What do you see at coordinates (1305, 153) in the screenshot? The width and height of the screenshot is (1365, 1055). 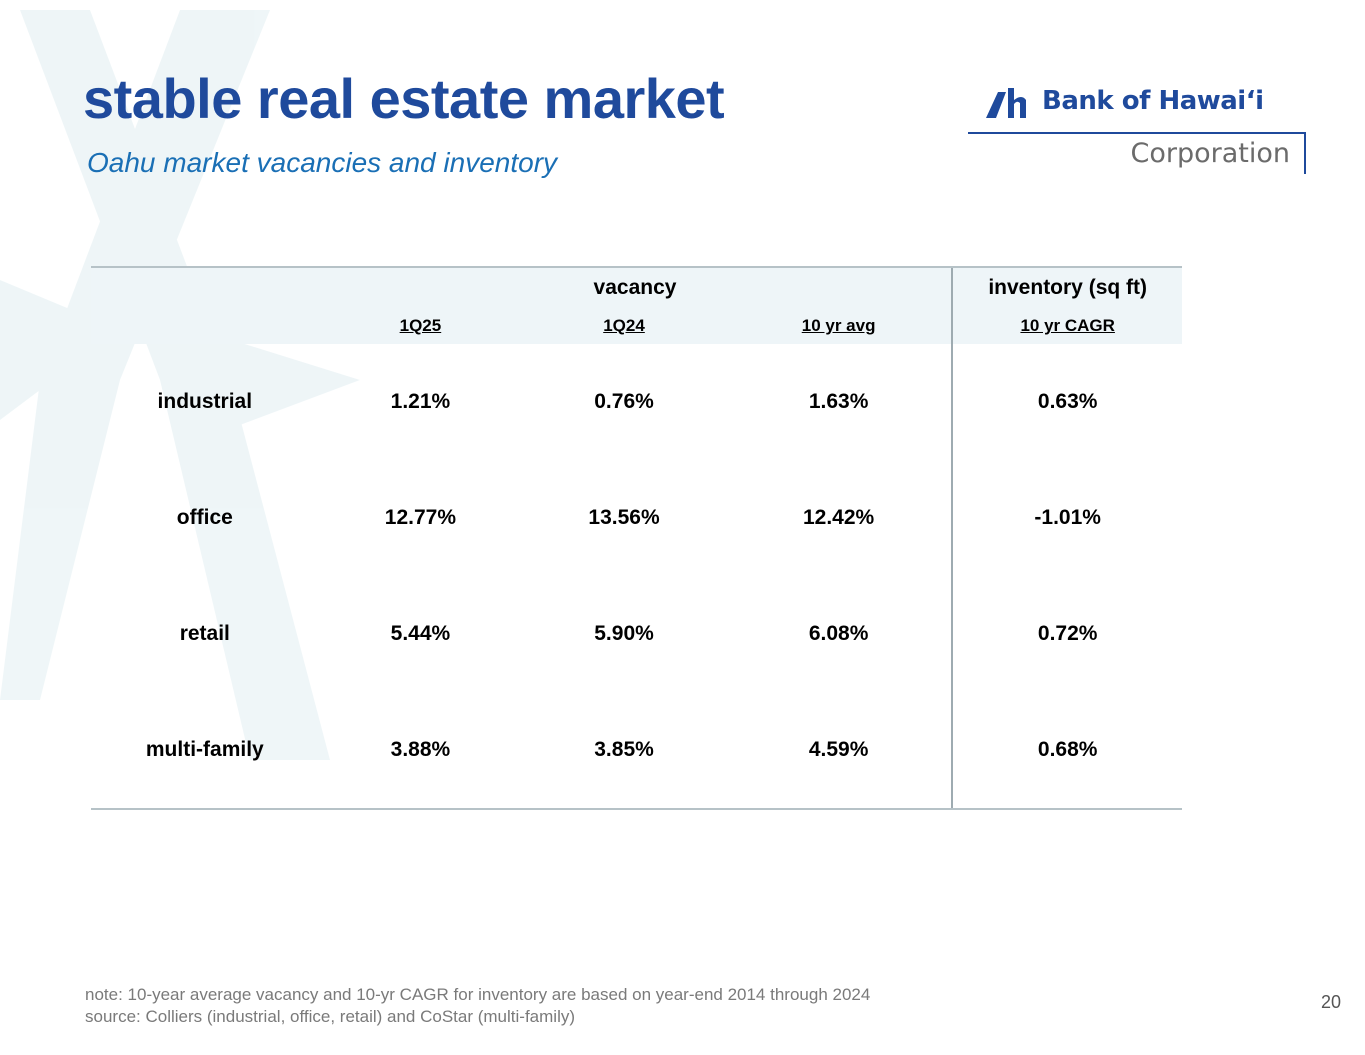 I see `logo-tick` at bounding box center [1305, 153].